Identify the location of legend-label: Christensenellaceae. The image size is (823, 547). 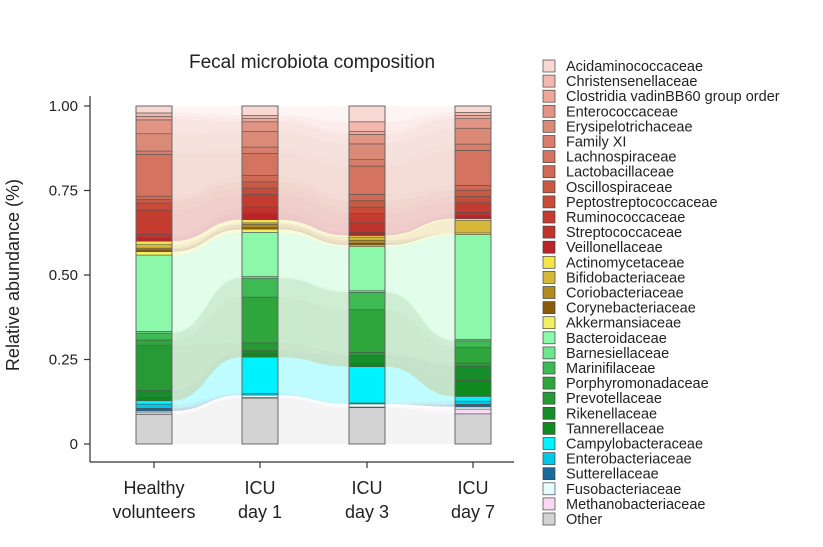
(631, 82).